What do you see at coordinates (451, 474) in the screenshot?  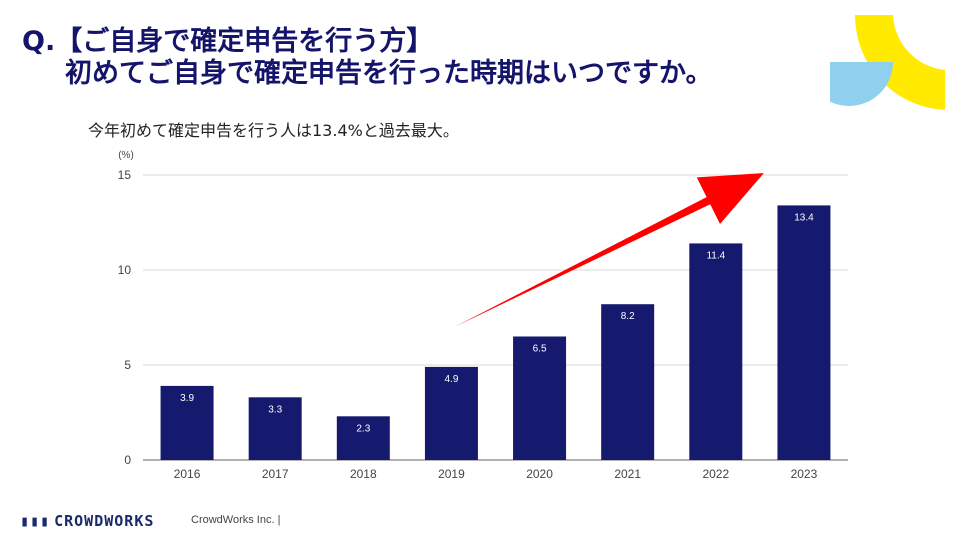 I see `x-tick-label-2019: 2019` at bounding box center [451, 474].